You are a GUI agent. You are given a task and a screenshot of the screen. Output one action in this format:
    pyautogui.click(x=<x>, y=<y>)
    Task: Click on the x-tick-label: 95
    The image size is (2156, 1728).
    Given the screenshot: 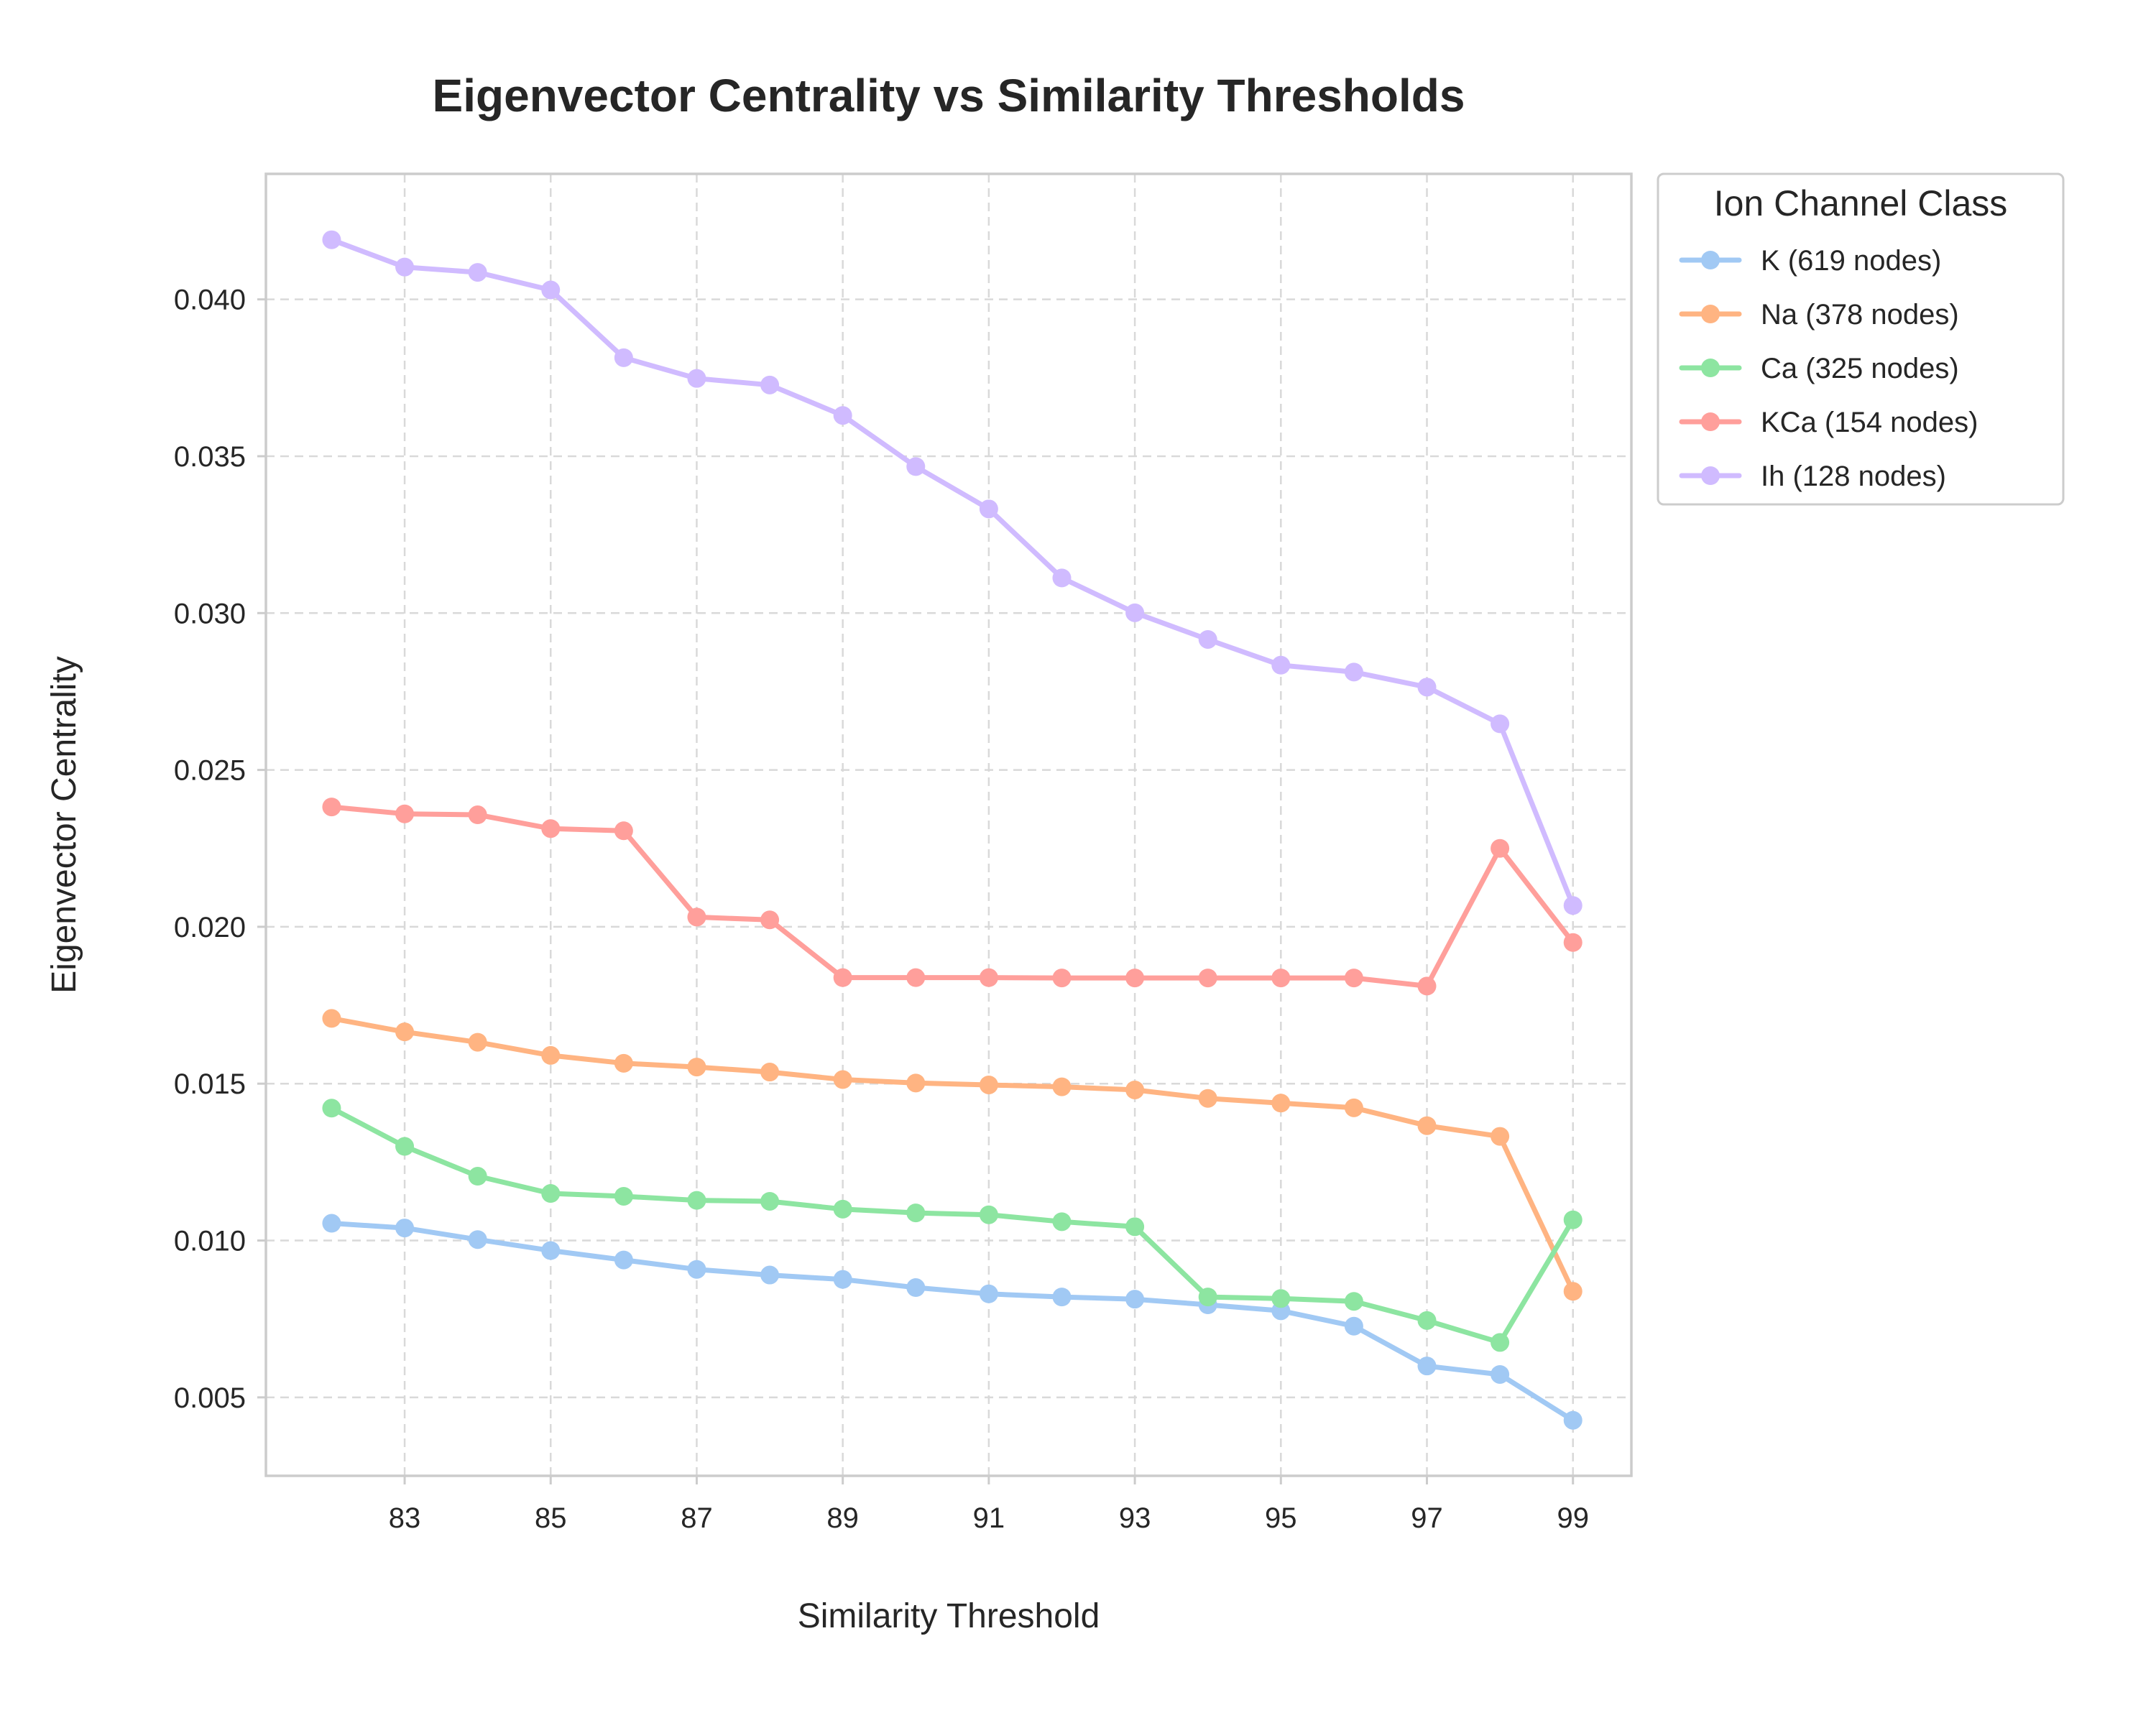 What is the action you would take?
    pyautogui.click(x=1281, y=1518)
    